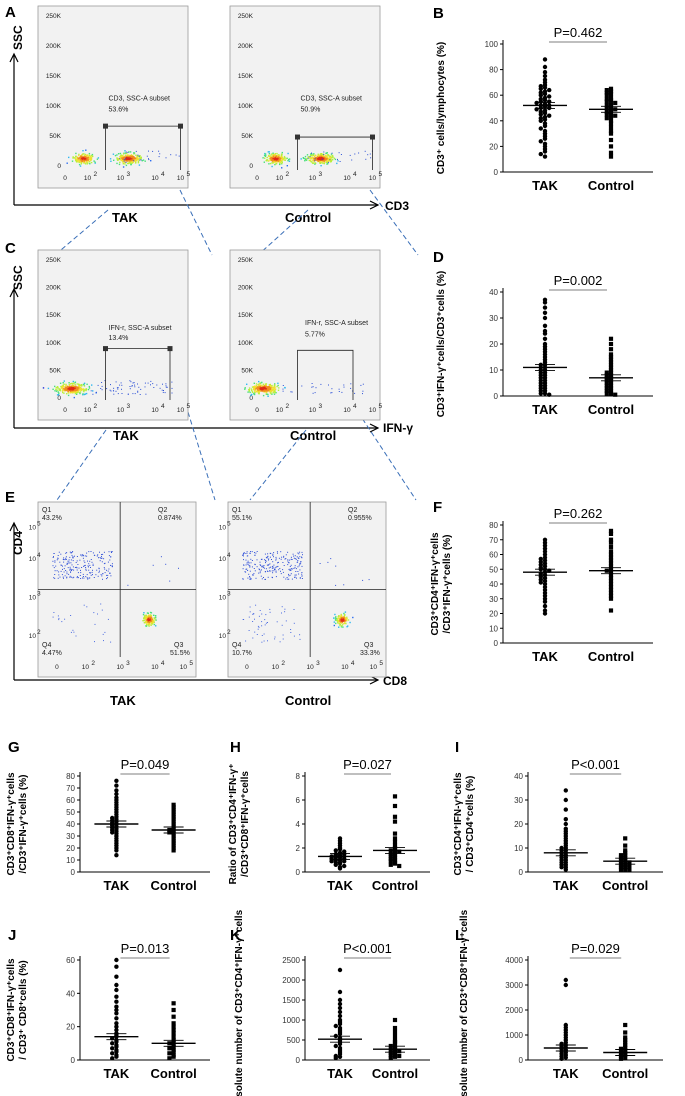 This screenshot has width=685, height=1096. I want to click on chart-d-point-tak, so click(545, 307).